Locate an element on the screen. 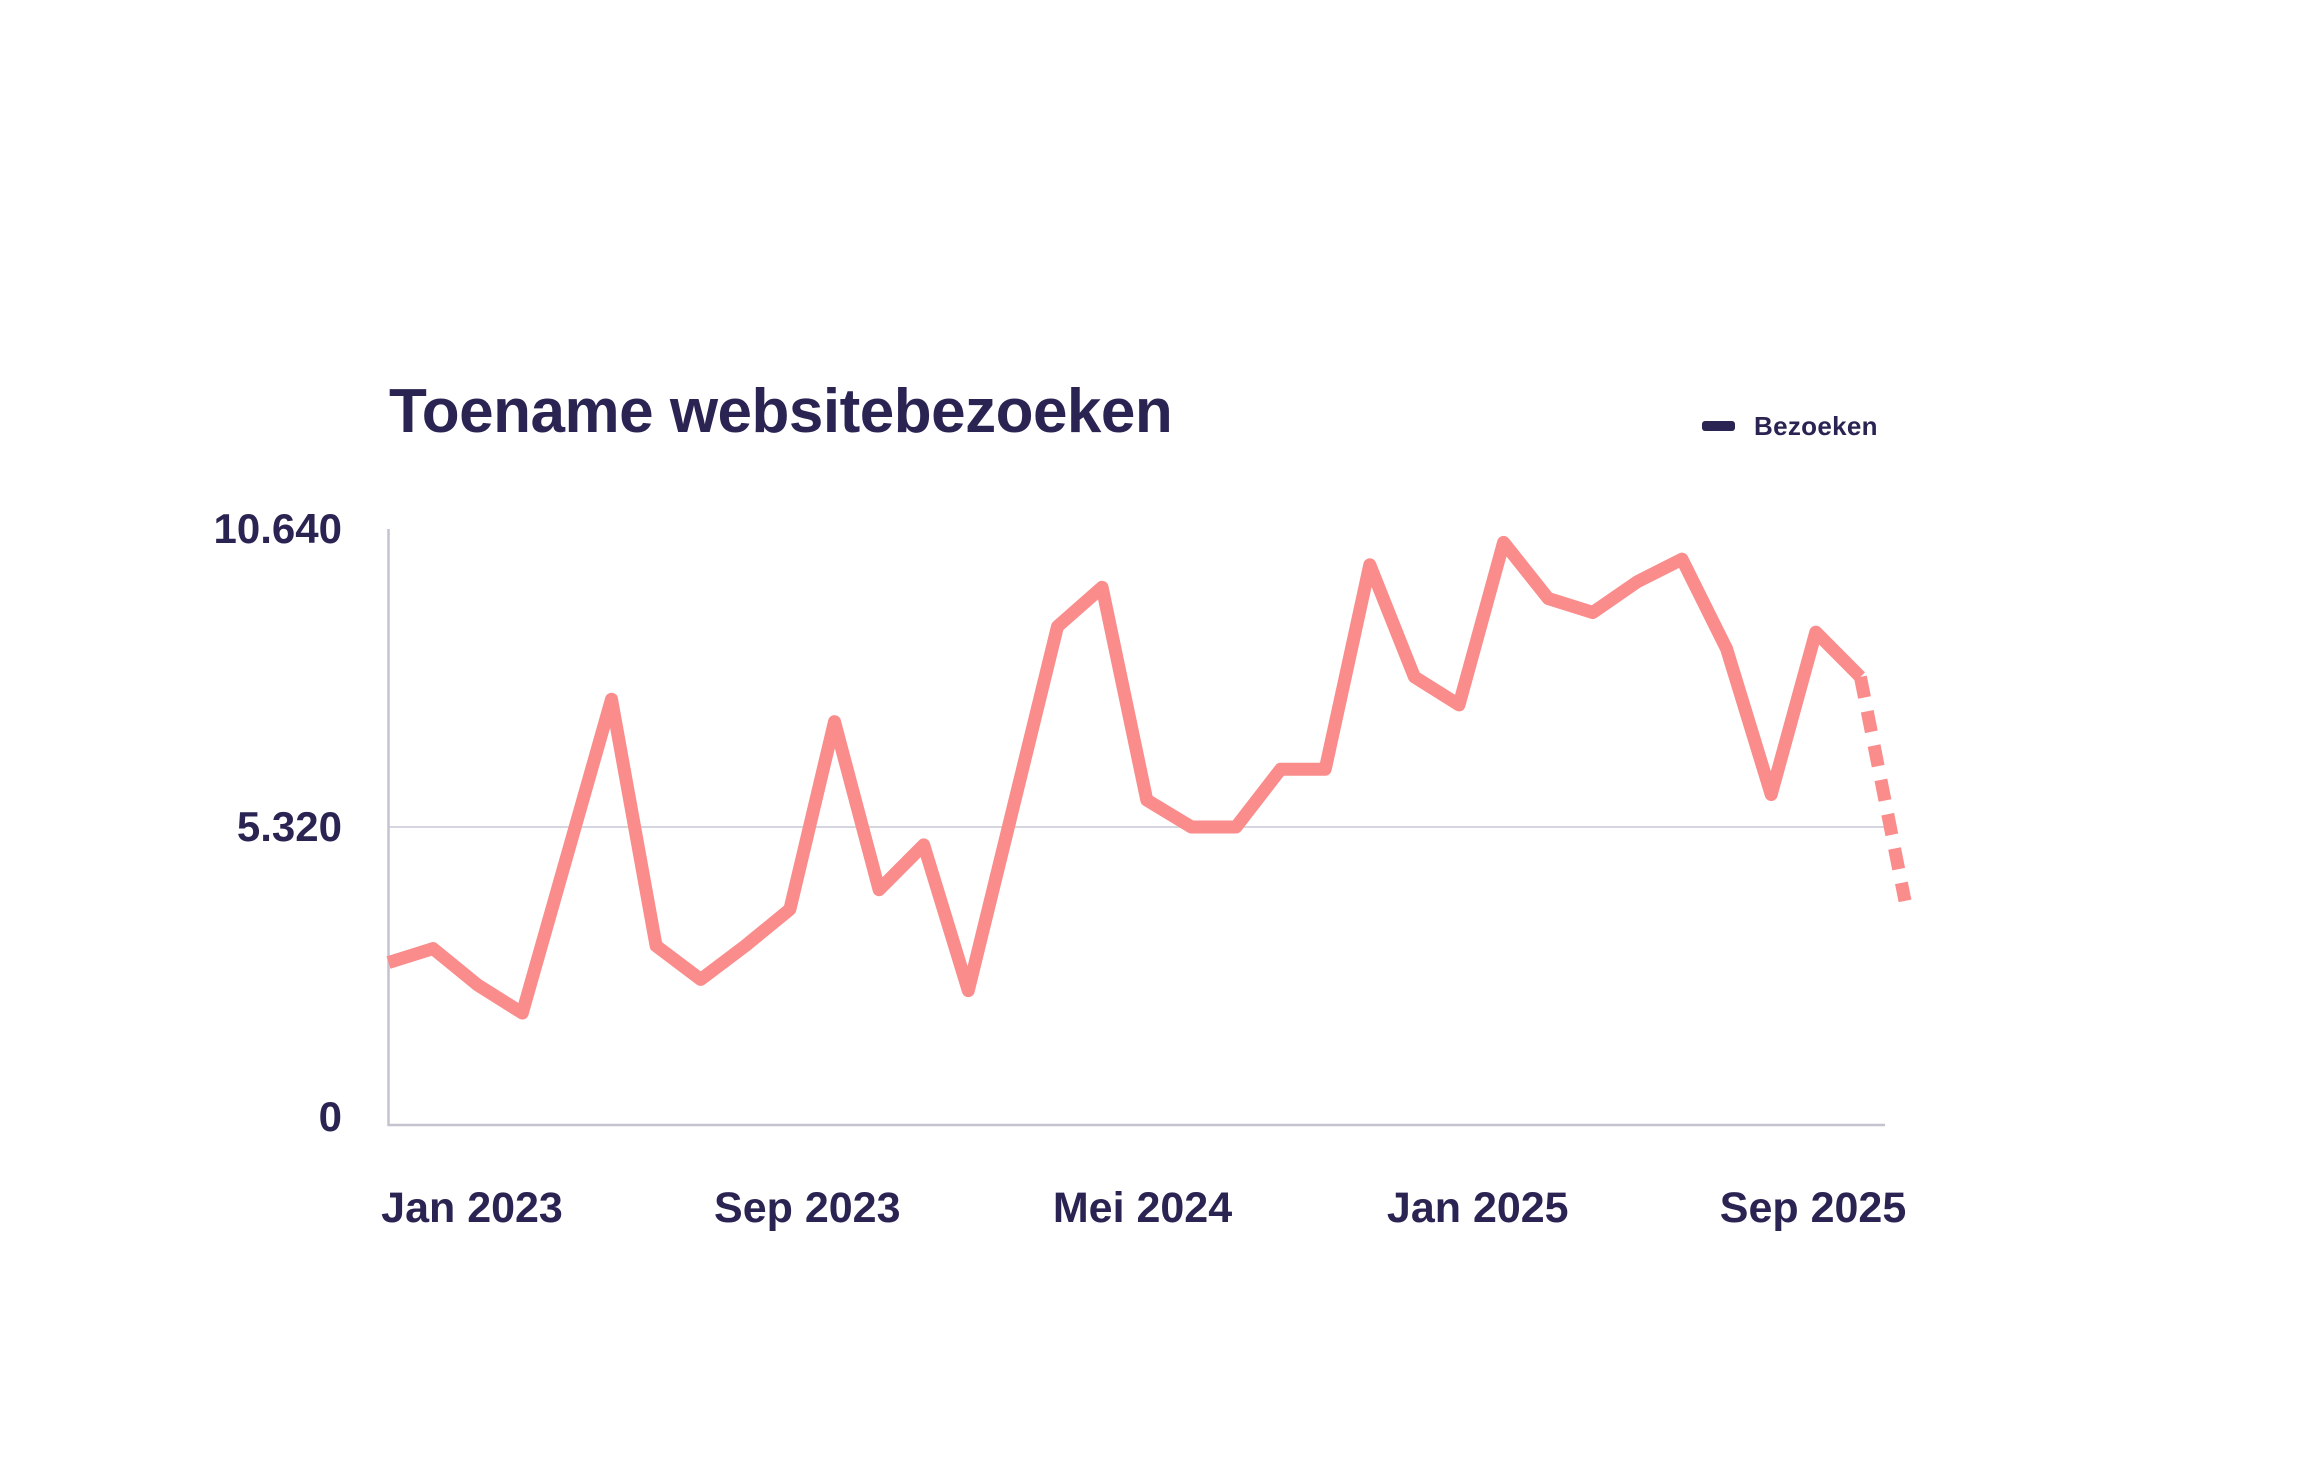  y-tick-label: 0 is located at coordinates (330, 1116).